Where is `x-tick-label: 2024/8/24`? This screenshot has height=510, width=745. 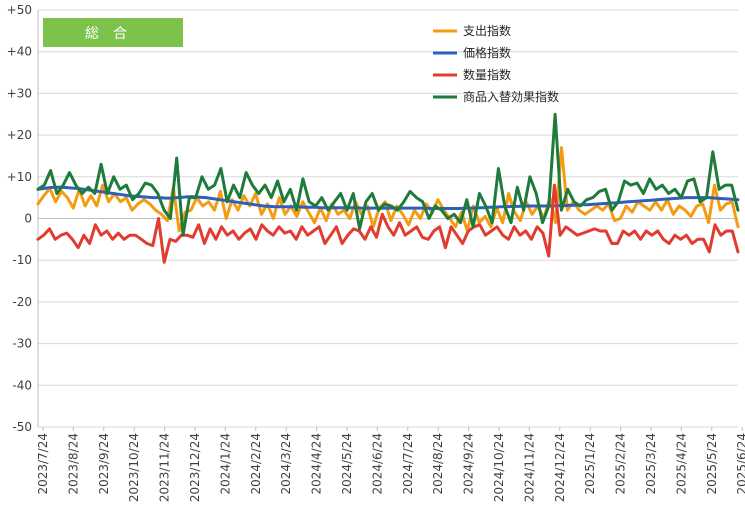
x-tick-label: 2024/8/24 is located at coordinates (438, 464).